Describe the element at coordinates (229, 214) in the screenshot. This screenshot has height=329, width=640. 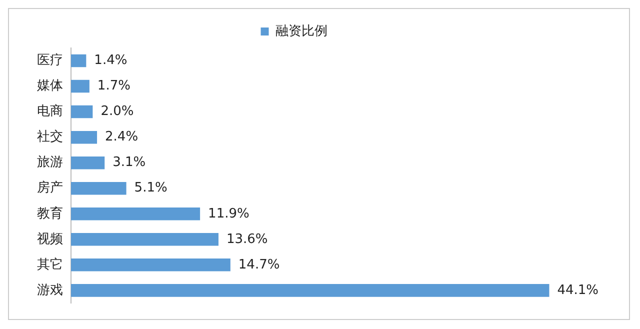
I see `data-label: 11.9%` at that location.